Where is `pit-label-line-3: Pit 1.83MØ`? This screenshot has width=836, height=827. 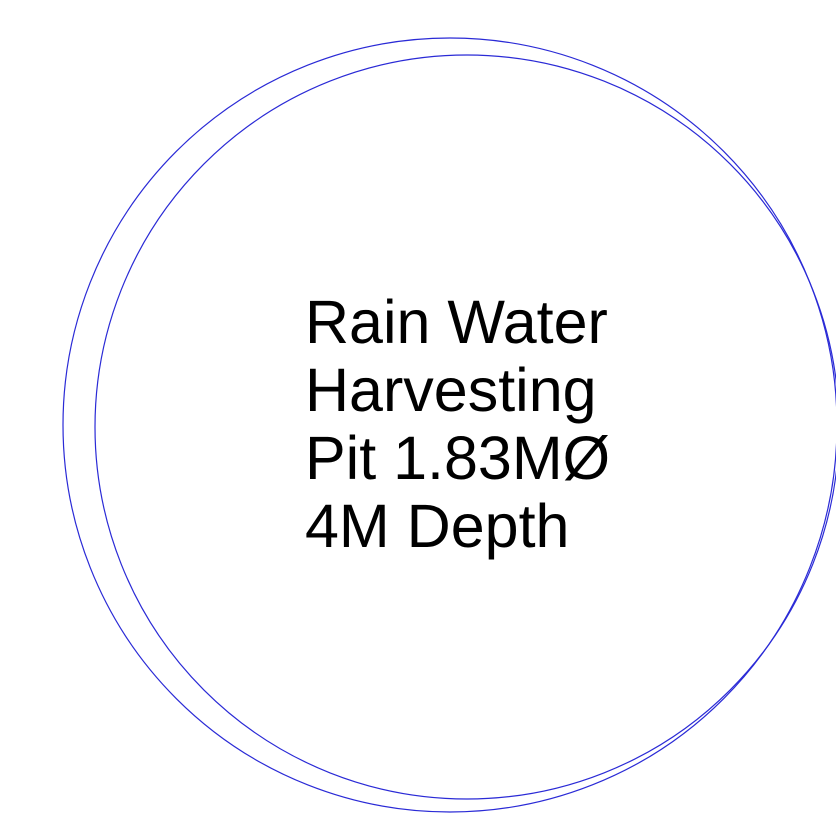 pit-label-line-3: Pit 1.83MØ is located at coordinates (457, 458).